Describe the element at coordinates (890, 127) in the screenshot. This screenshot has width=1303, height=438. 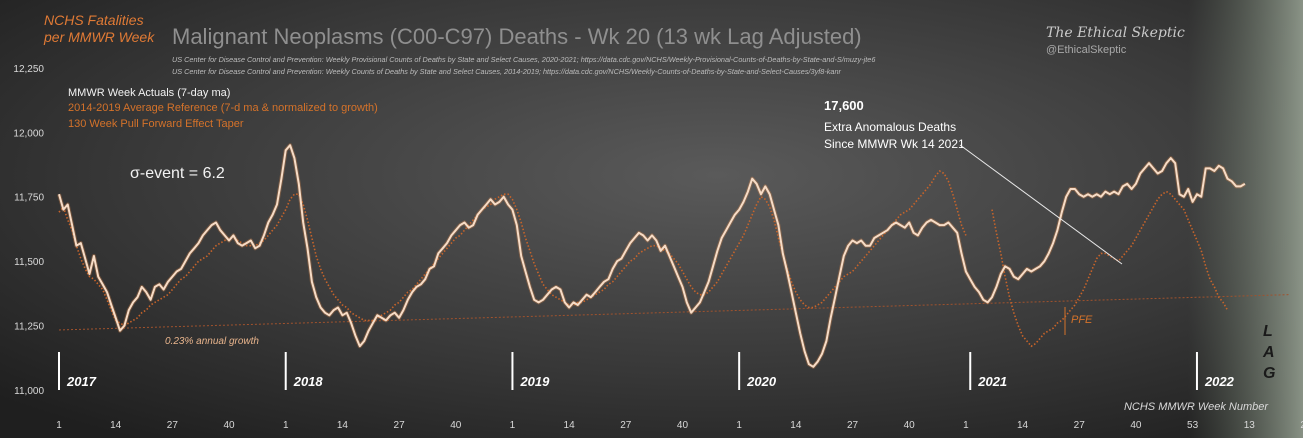
I see `extra-deaths-label-1: Extra Anomalous Deaths` at that location.